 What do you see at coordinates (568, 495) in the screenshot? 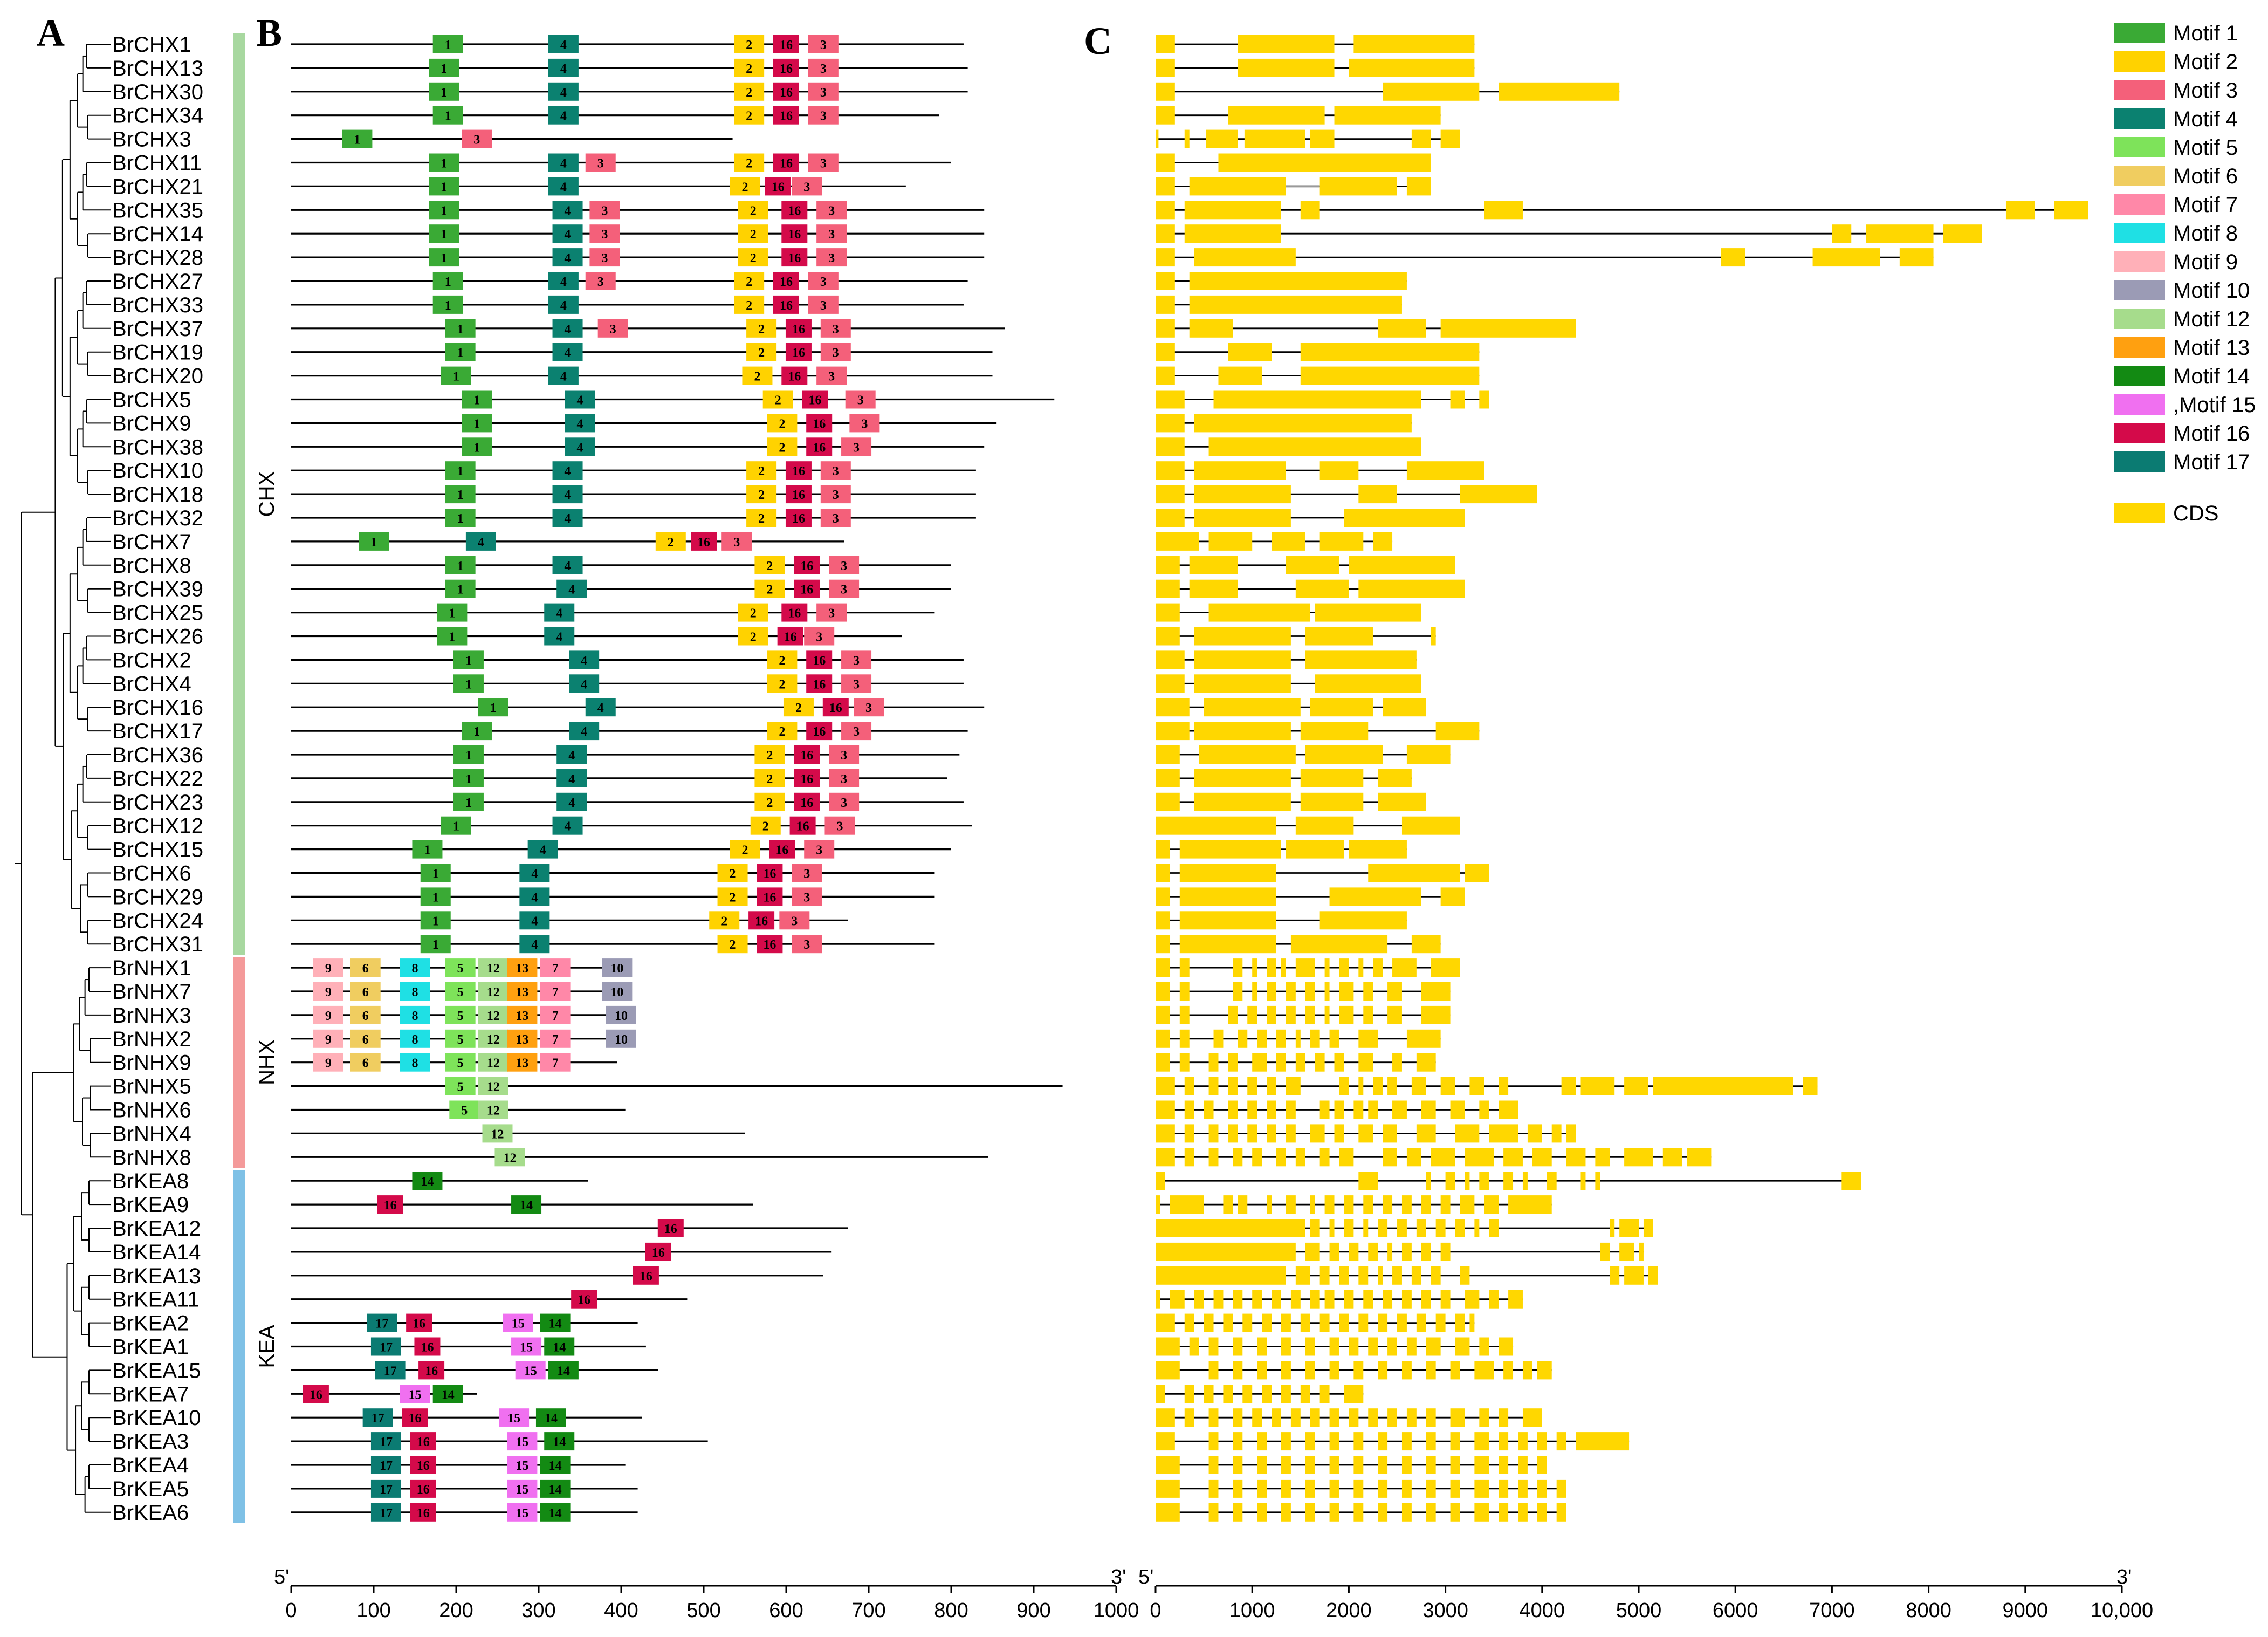
I see `motif-number: 4` at bounding box center [568, 495].